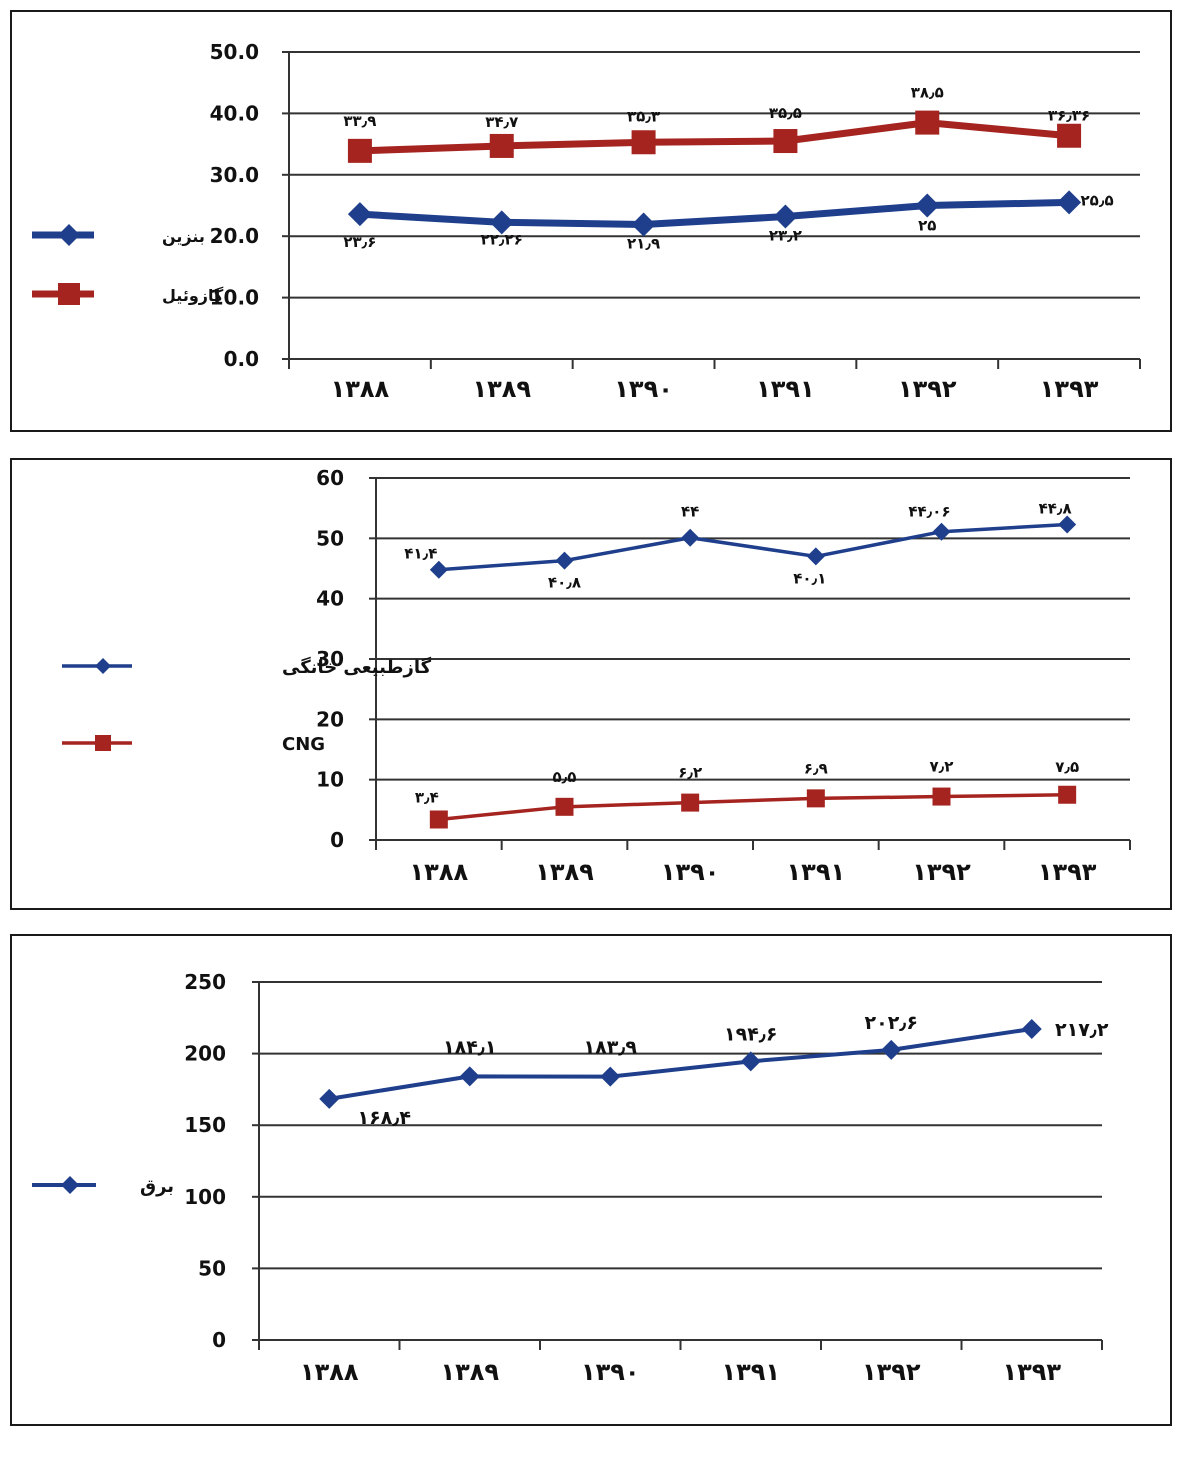 This screenshot has width=1200, height=1462. What do you see at coordinates (330, 599) in the screenshot?
I see `y-tick-label: 40` at bounding box center [330, 599].